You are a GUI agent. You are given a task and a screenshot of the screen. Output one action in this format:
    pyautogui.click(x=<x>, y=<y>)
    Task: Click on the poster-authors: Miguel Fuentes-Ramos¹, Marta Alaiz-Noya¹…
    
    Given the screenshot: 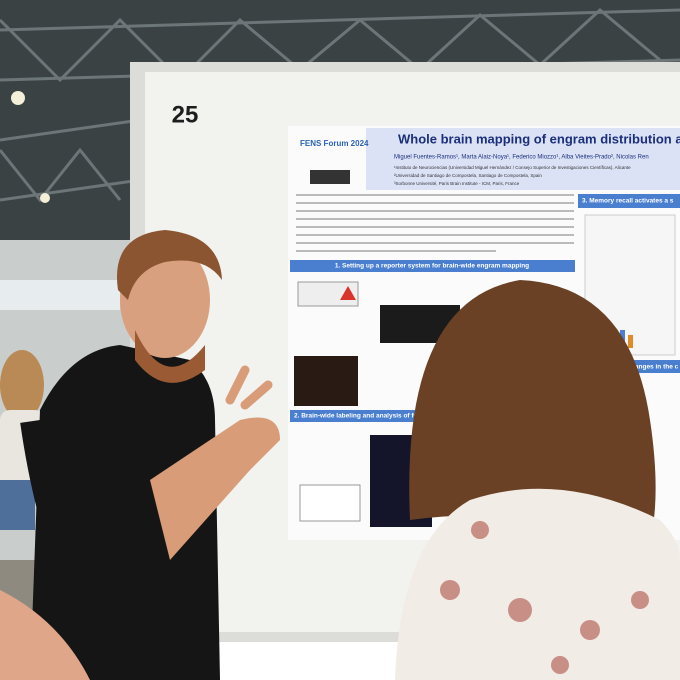 What is the action you would take?
    pyautogui.click(x=521, y=158)
    